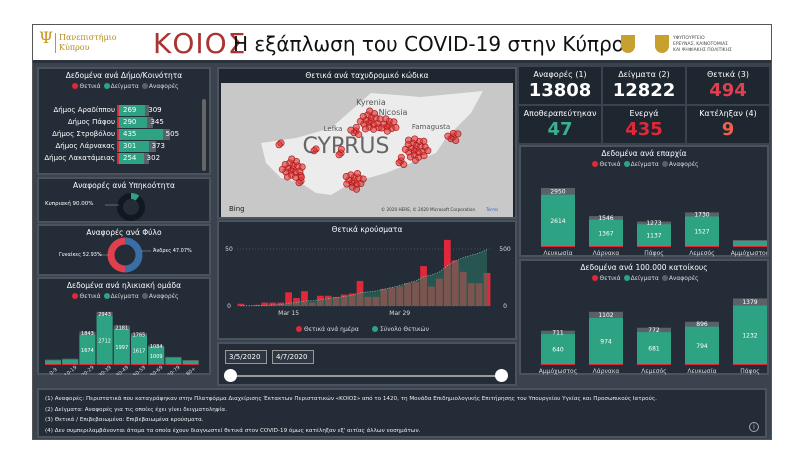 Image resolution: width=800 pixels, height=465 pixels. Describe the element at coordinates (557, 253) in the screenshot. I see `x-tick-label: Λευκωσία` at that location.